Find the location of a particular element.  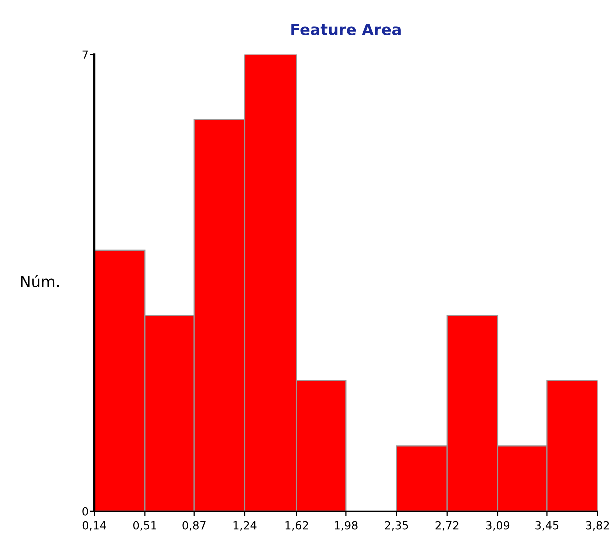

x-tick-label: 1,98 is located at coordinates (346, 526).